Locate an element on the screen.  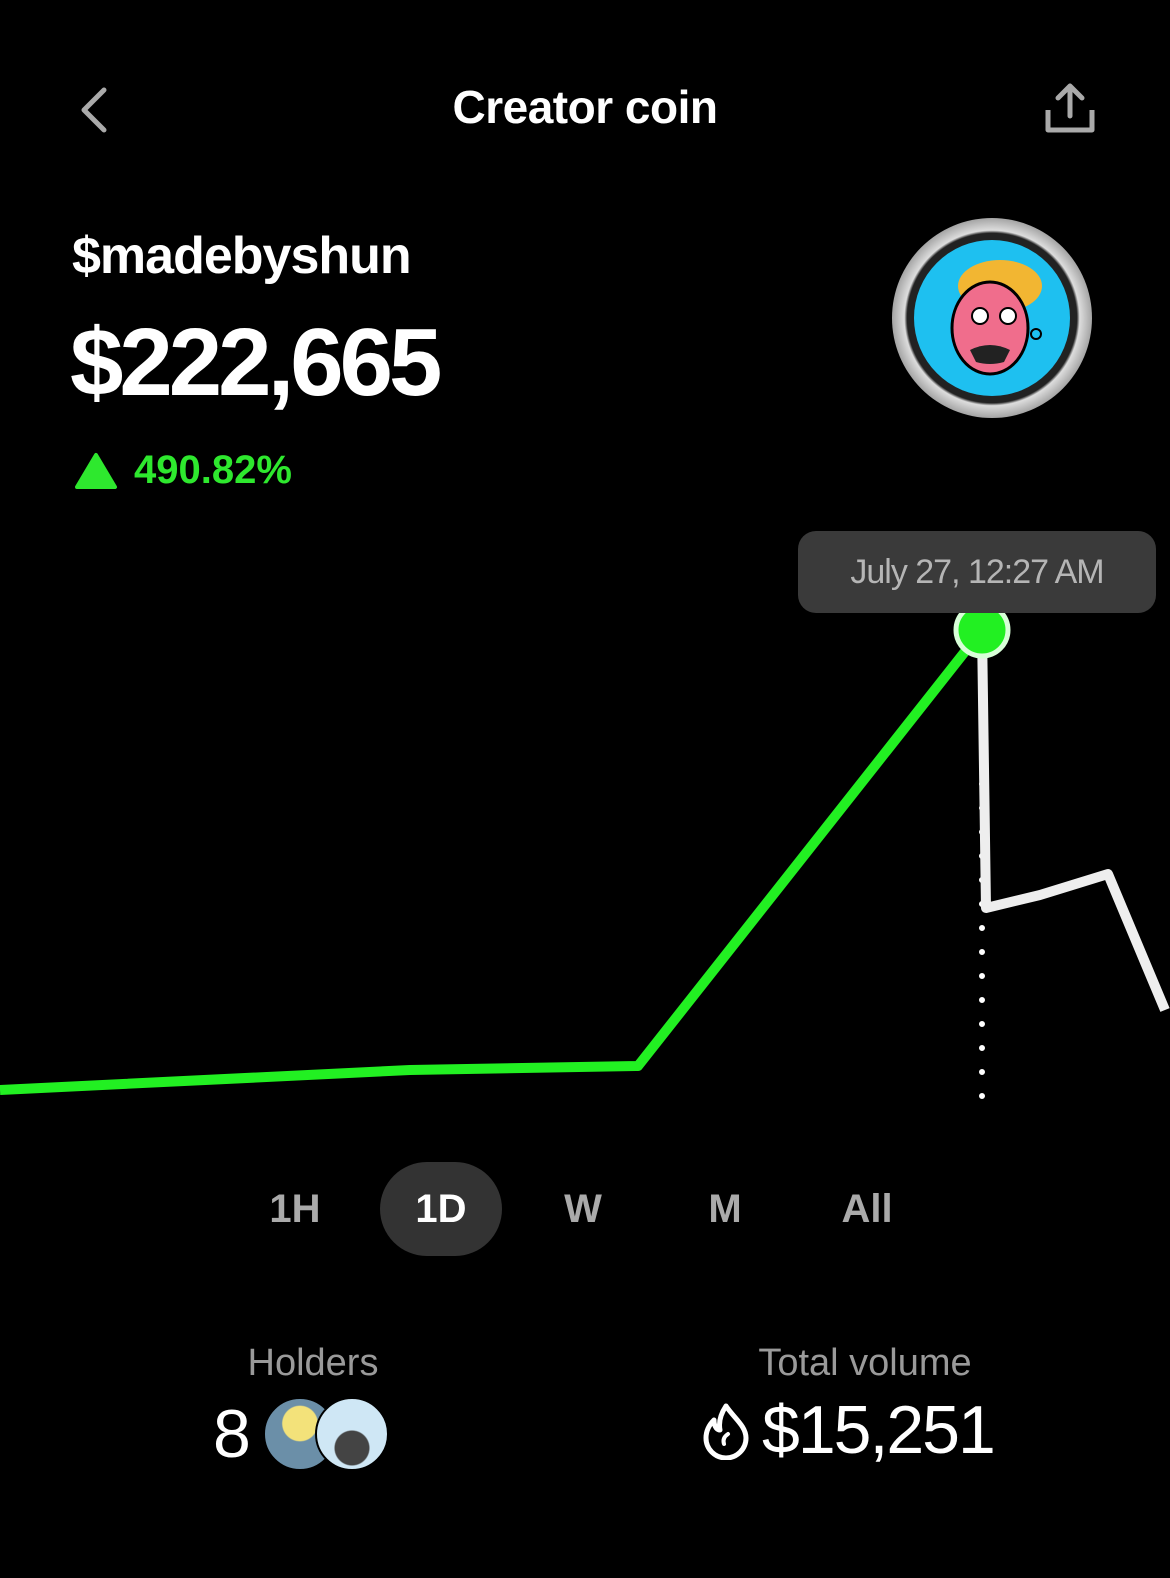
cartoon-face-avatar-icon is located at coordinates (996, 318).